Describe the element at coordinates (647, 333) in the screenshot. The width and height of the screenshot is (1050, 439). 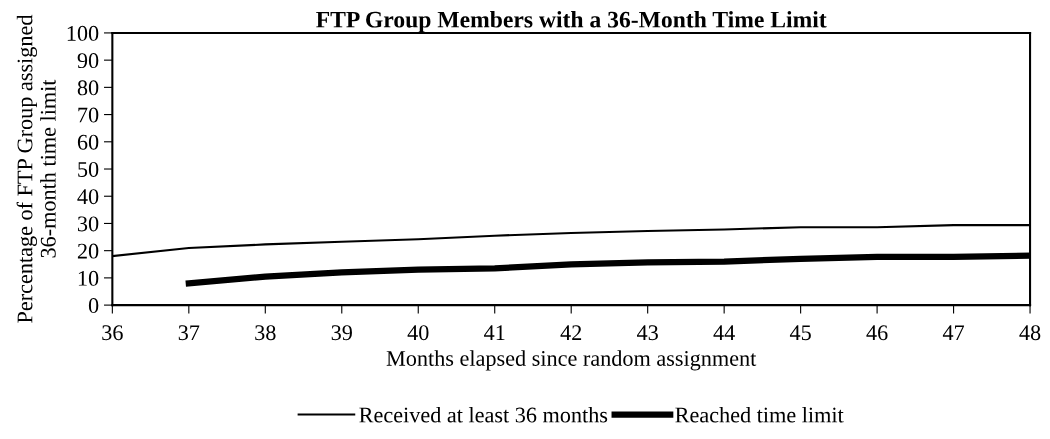
I see `x-tick-label: 43` at that location.